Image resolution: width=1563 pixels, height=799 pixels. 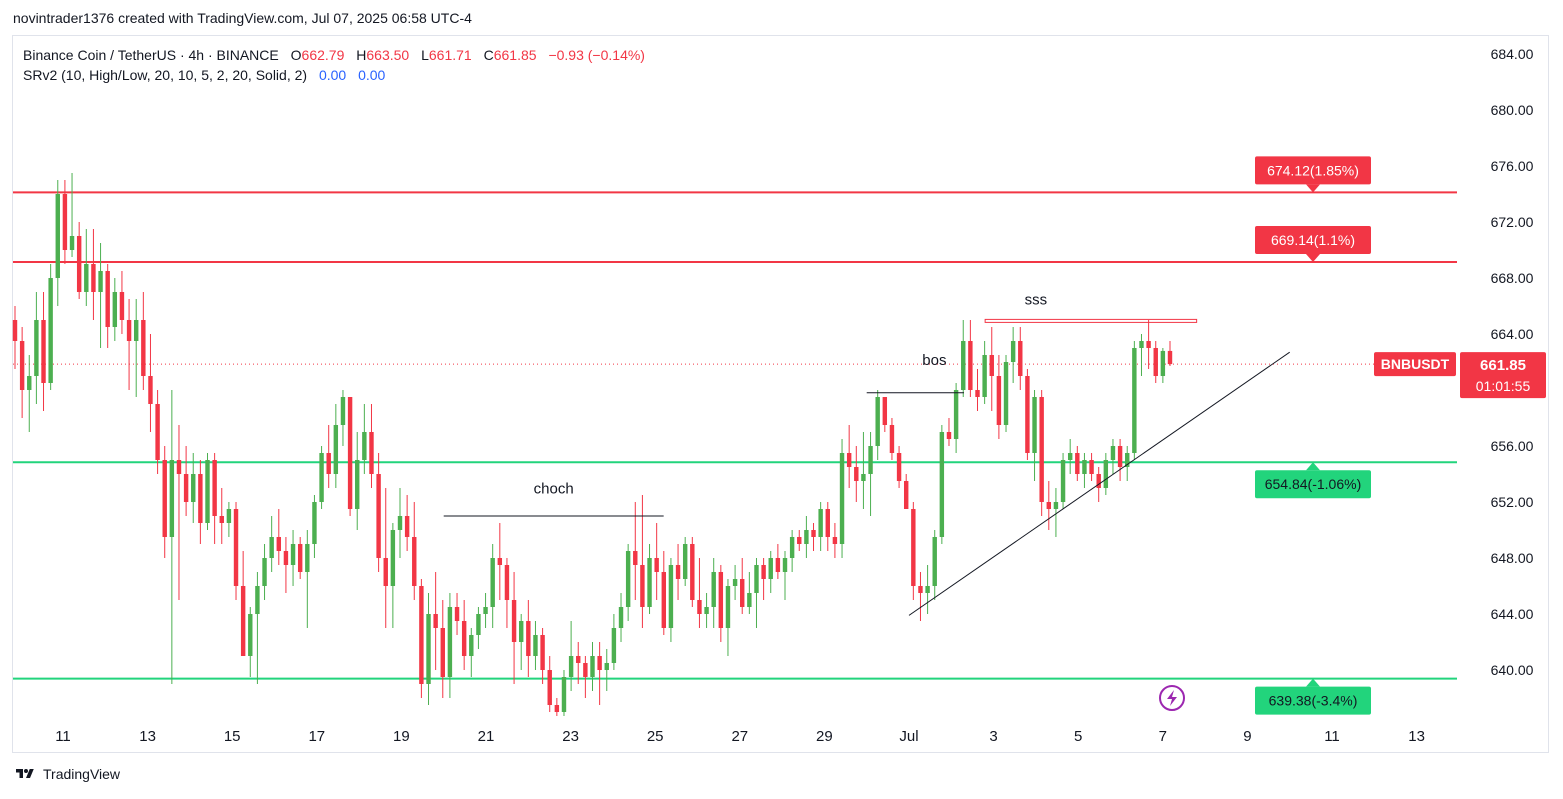 I want to click on time-tick-label: 19, so click(x=401, y=736).